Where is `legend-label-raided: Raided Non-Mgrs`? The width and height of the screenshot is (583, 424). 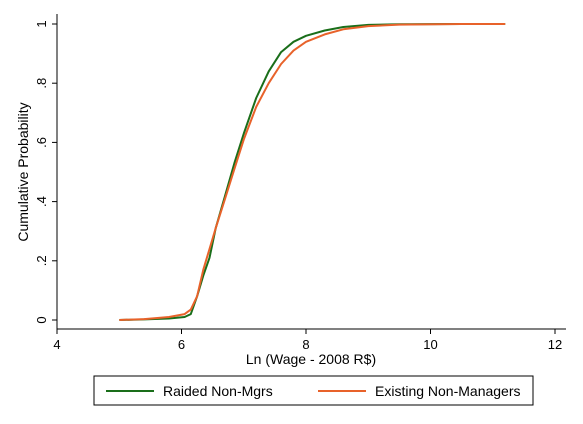 legend-label-raided: Raided Non-Mgrs is located at coordinates (218, 391).